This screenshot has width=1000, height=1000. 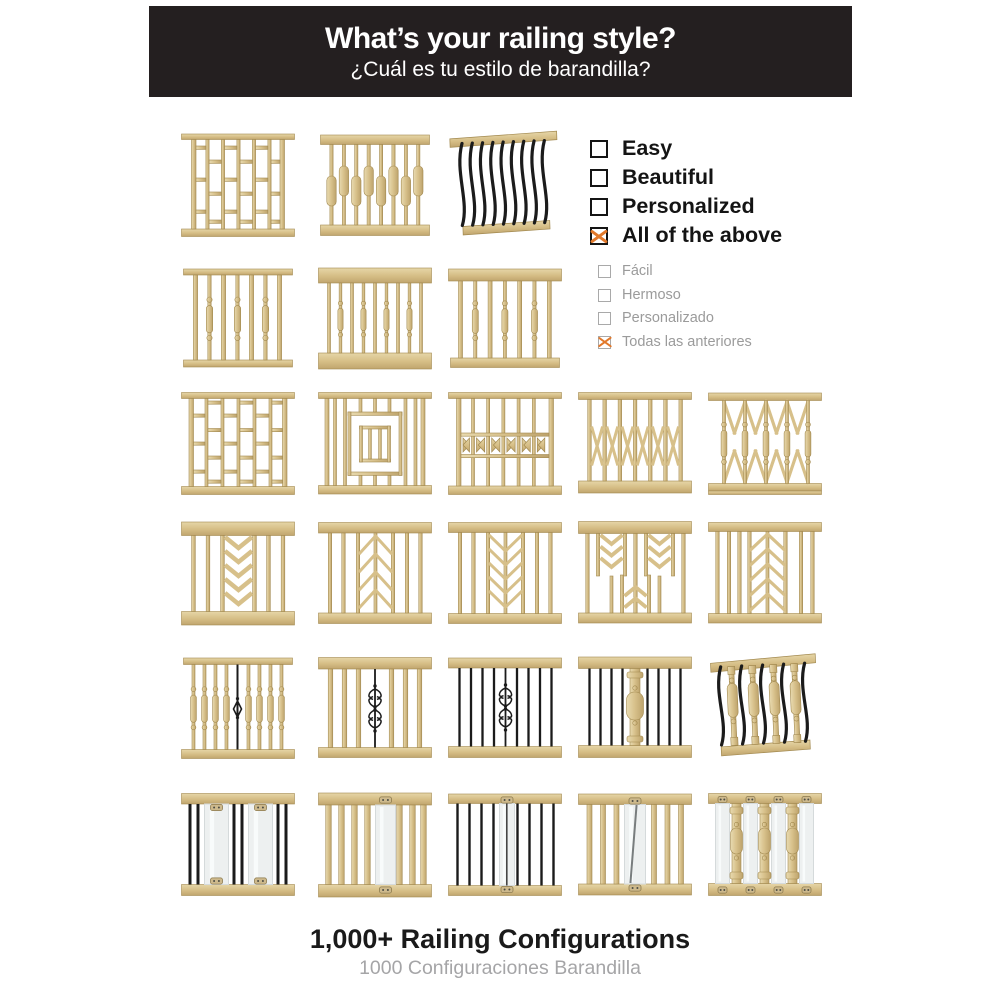 I want to click on footer-title: 1,000+ Railing Configurations, so click(x=500, y=939).